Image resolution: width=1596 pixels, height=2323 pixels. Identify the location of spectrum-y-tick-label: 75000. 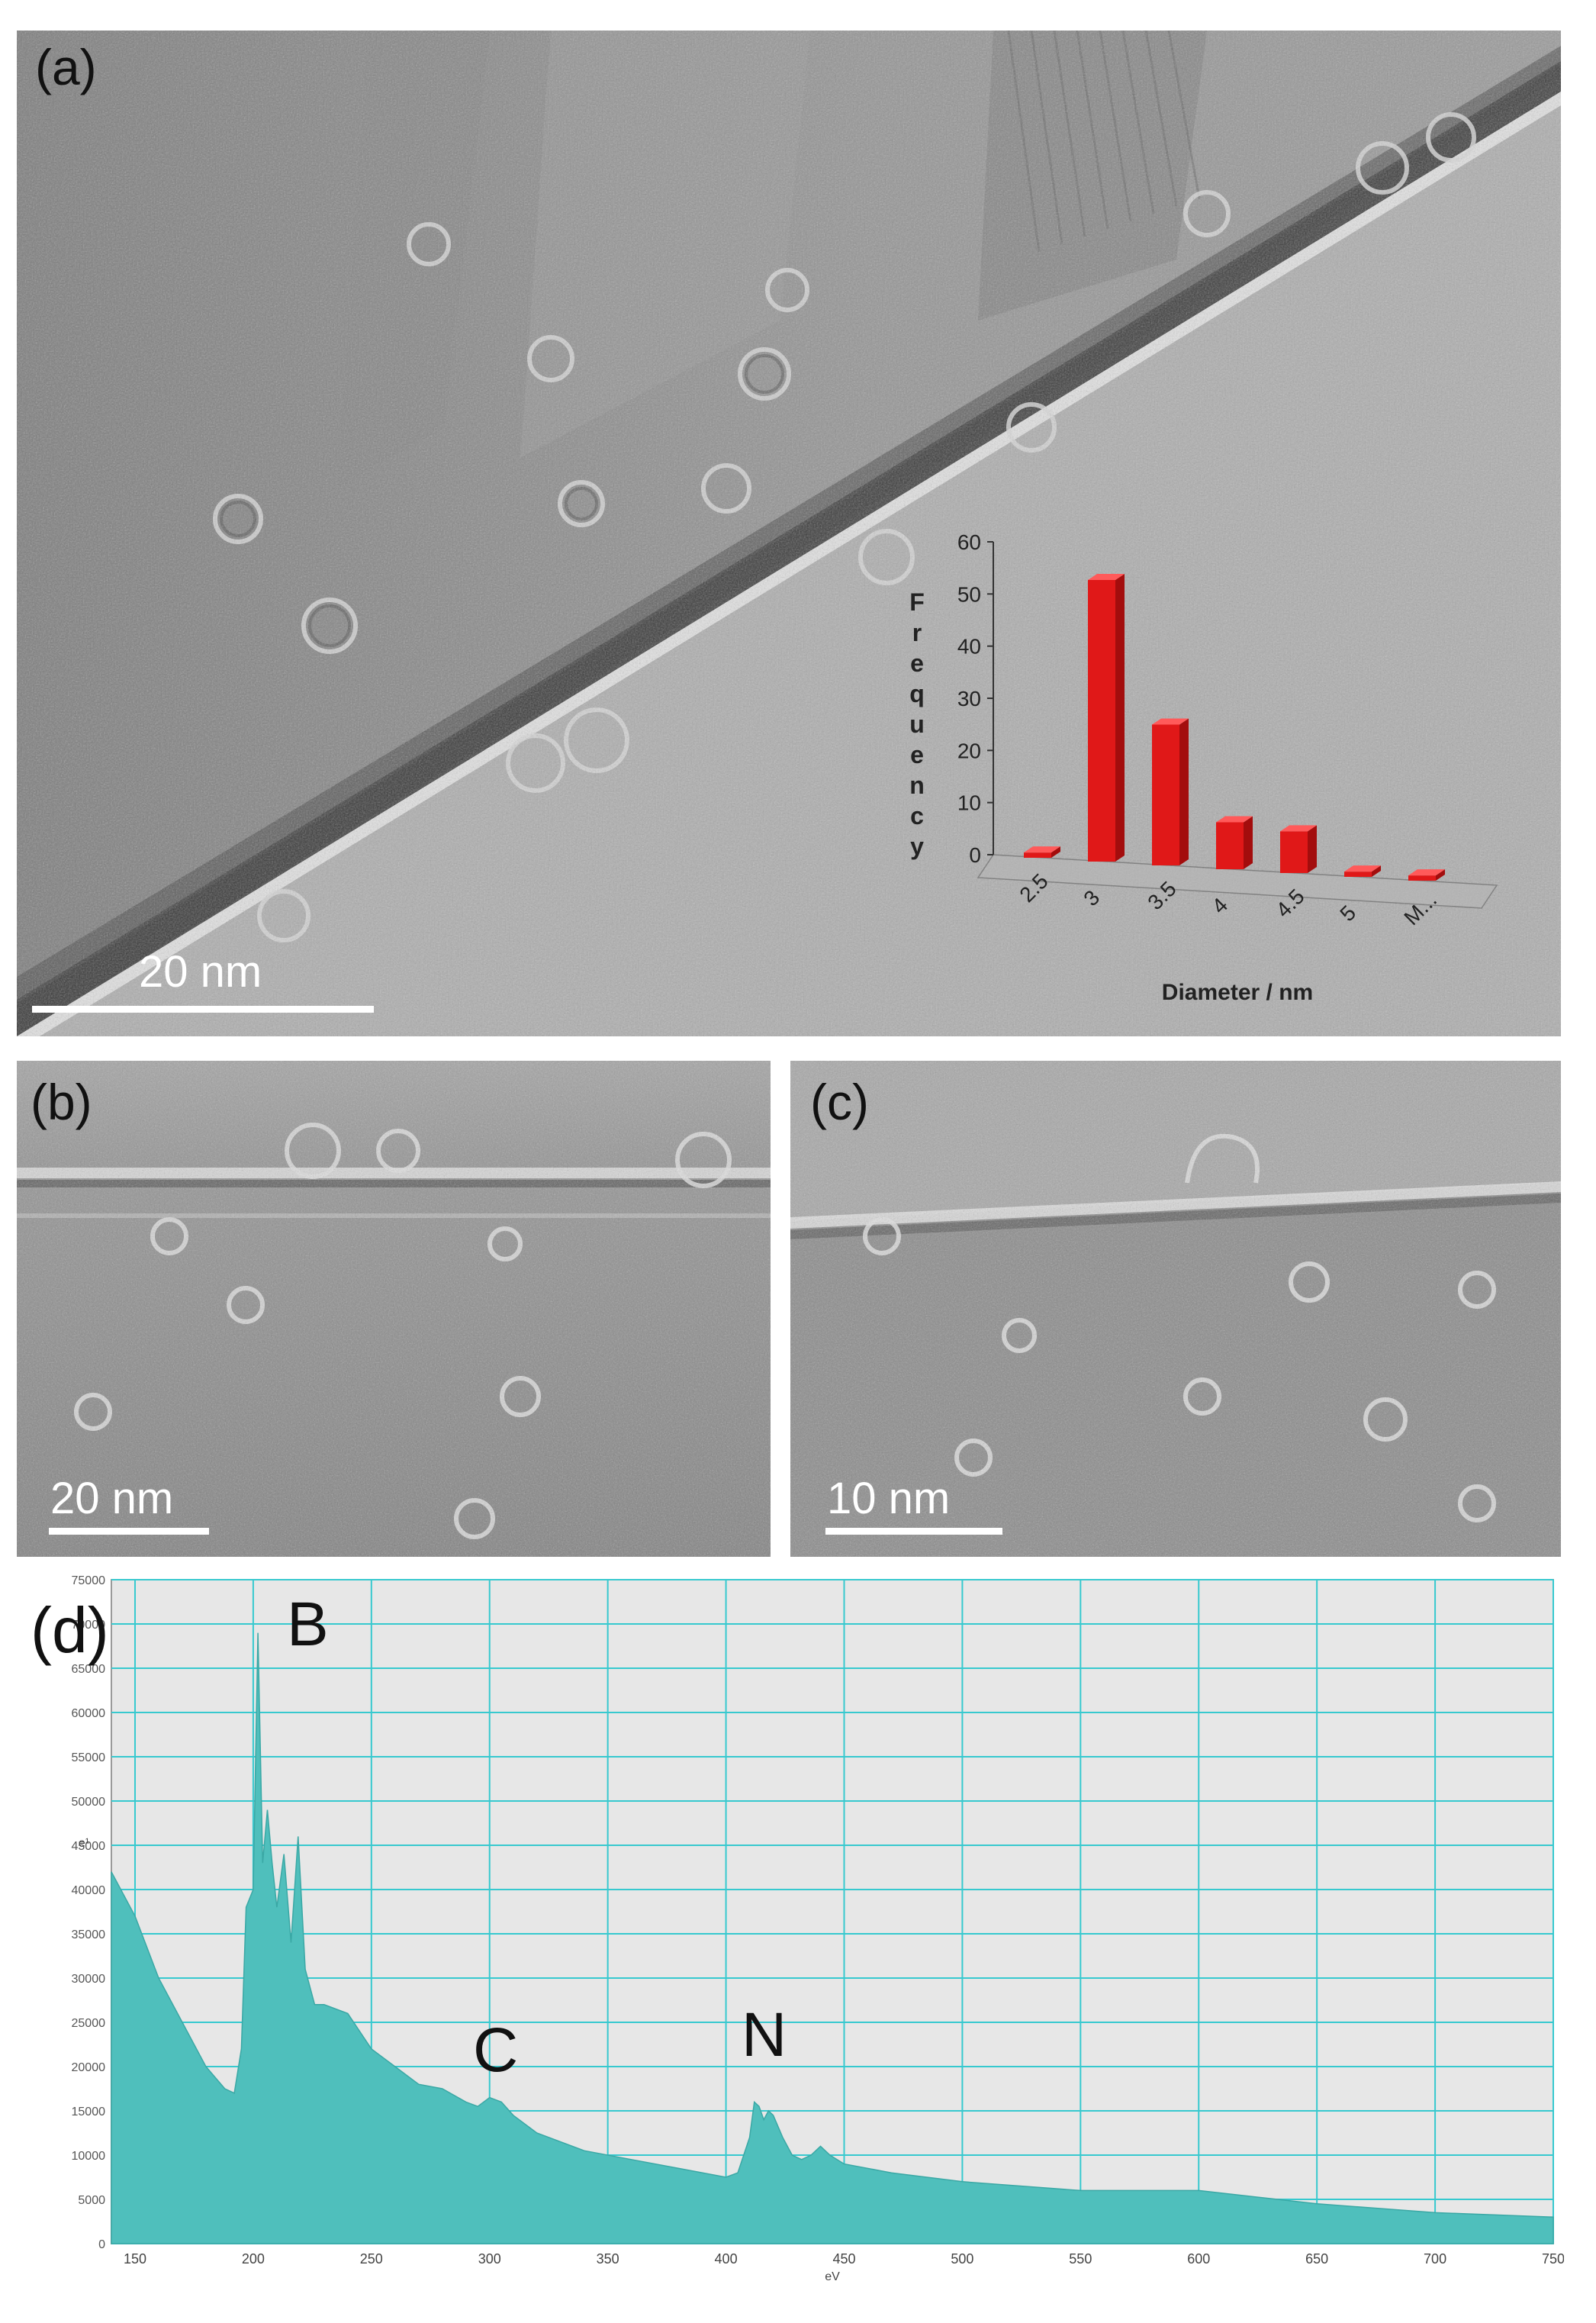
(89, 1581).